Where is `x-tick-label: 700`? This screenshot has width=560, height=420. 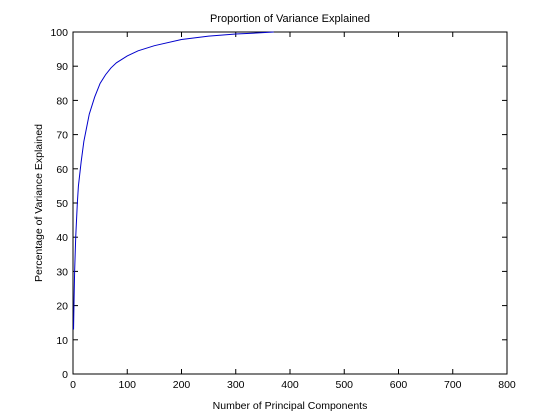 x-tick-label: 700 is located at coordinates (453, 385).